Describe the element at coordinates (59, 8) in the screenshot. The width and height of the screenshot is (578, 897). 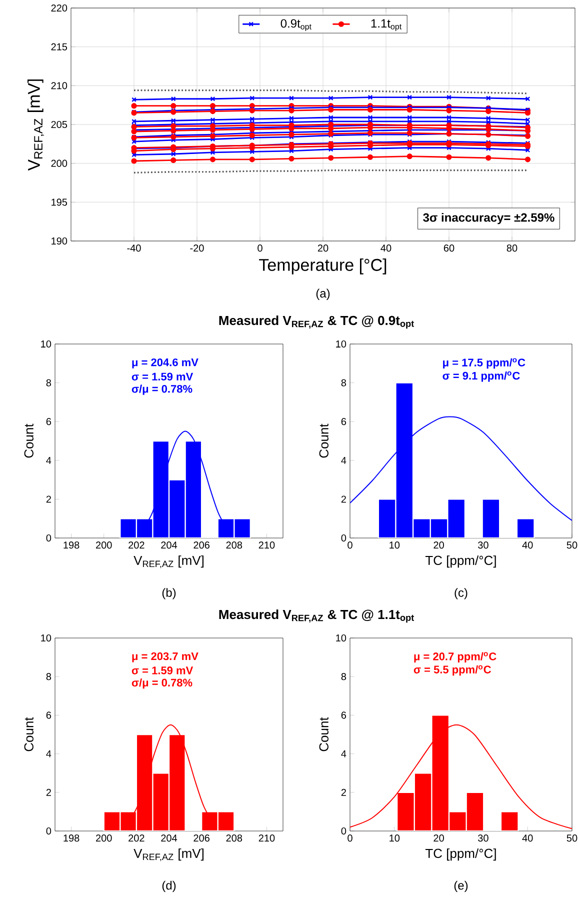
I see `y-tick-label: 220` at that location.